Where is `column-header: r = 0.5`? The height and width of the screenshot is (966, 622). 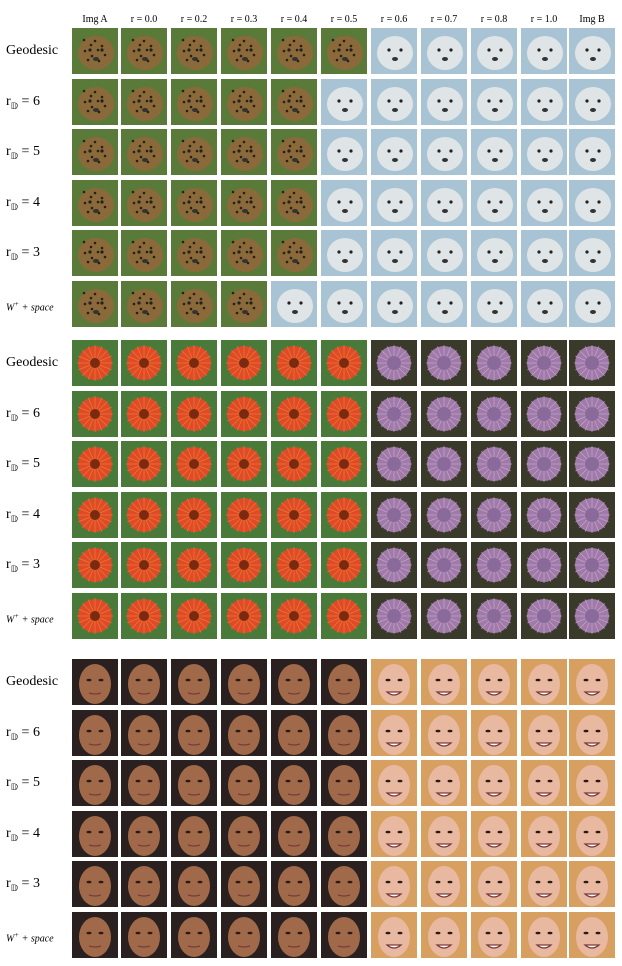
column-header: r = 0.5 is located at coordinates (344, 19).